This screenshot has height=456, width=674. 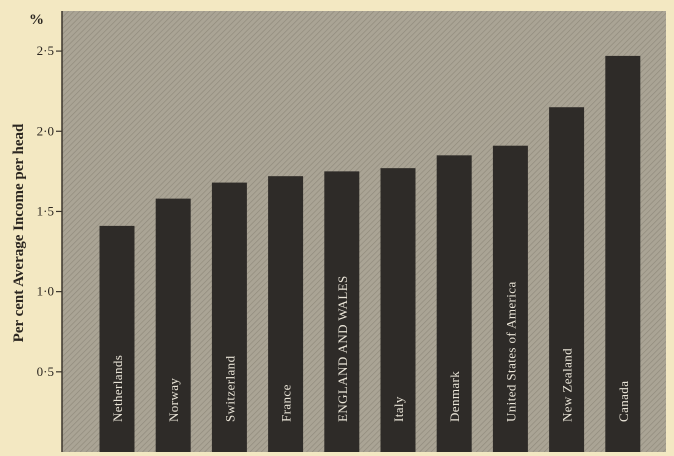 What do you see at coordinates (173, 400) in the screenshot?
I see `category-label: Norway` at bounding box center [173, 400].